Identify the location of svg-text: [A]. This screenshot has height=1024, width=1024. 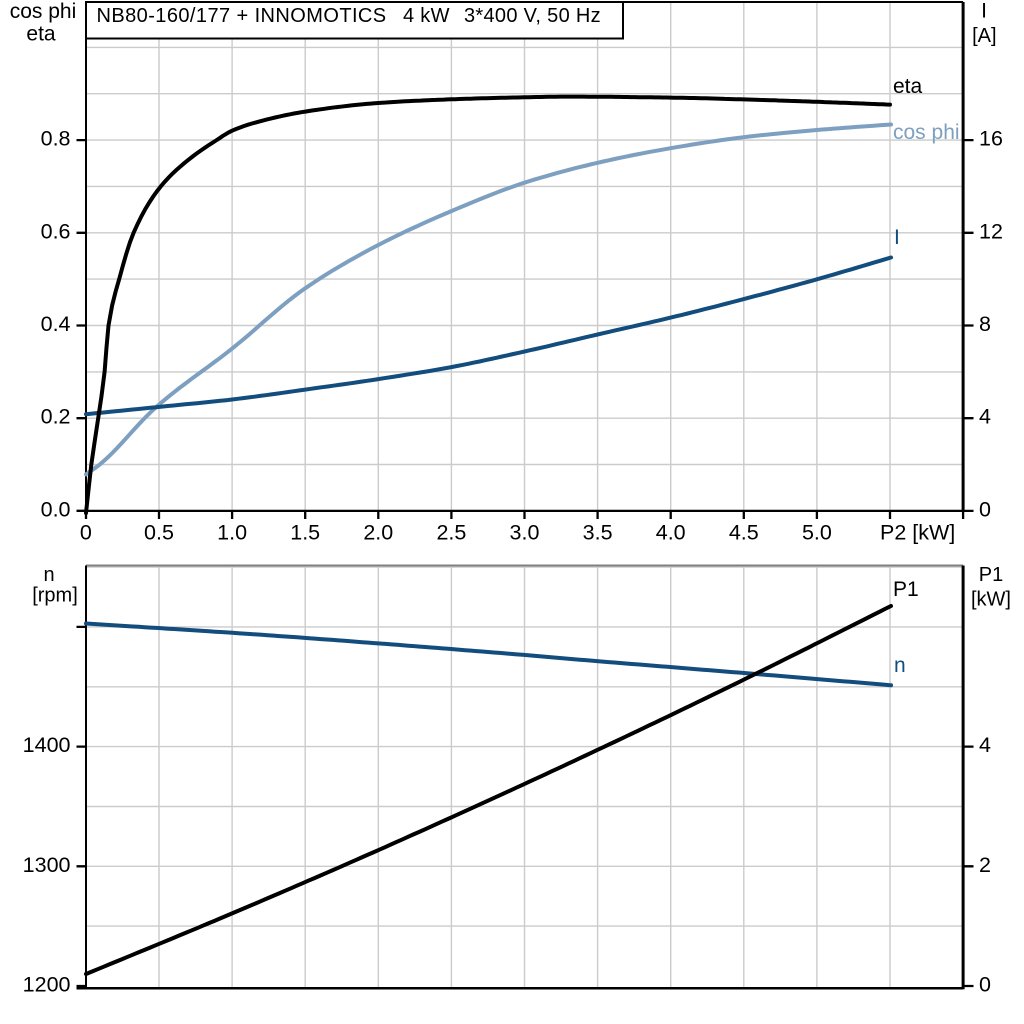
(984, 36).